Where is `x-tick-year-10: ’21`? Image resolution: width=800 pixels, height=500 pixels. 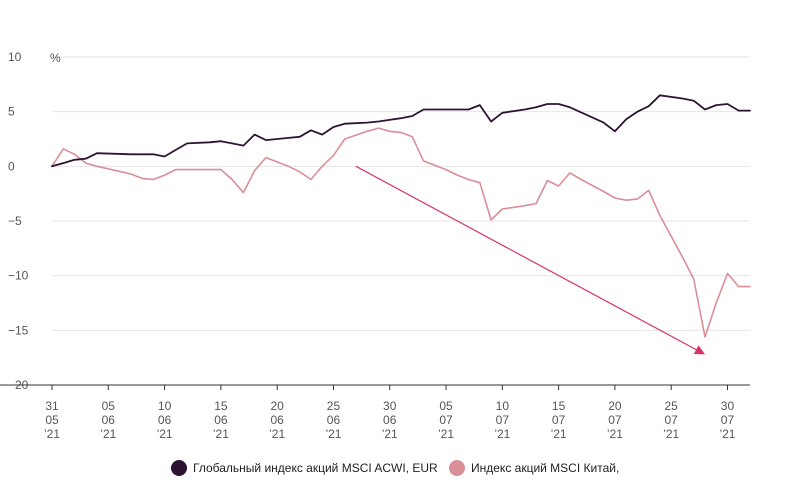
x-tick-year-10: ’21 is located at coordinates (615, 434).